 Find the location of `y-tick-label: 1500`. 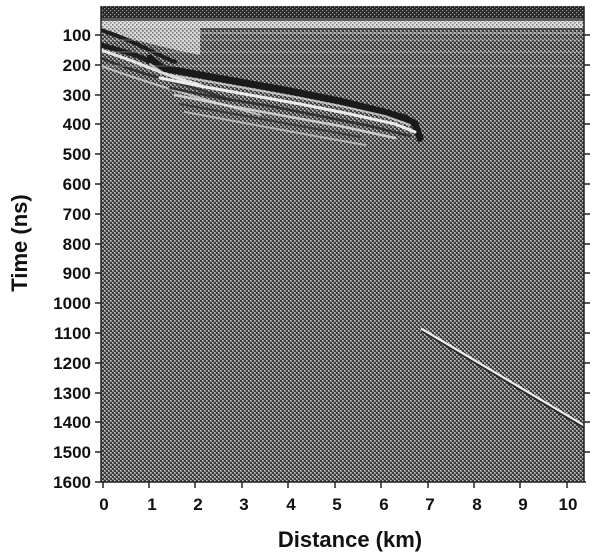

y-tick-label: 1500 is located at coordinates (72, 452).